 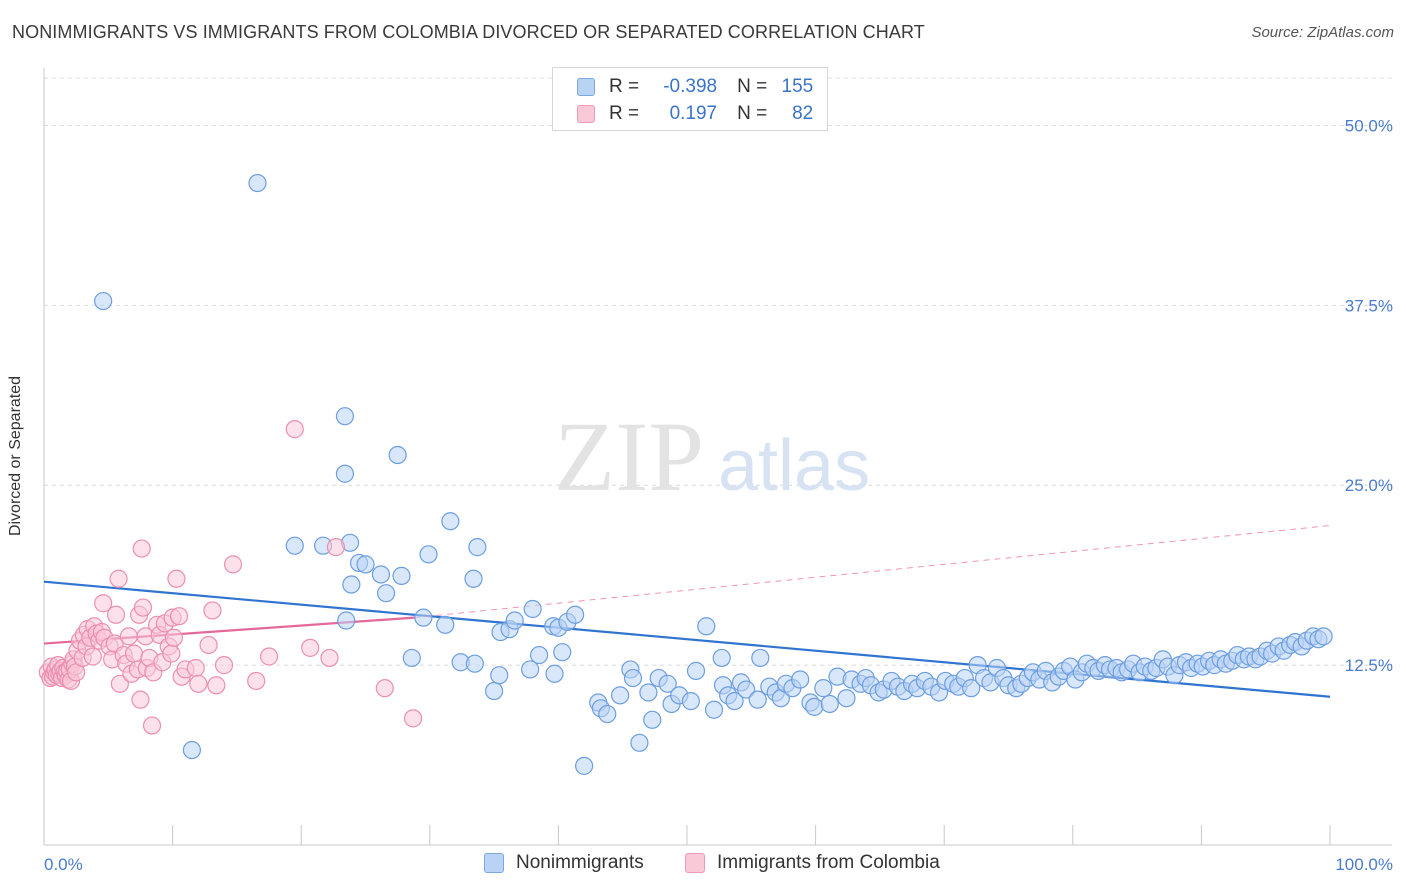 What do you see at coordinates (1369, 665) in the screenshot?
I see `y-tick-label: 12.5%` at bounding box center [1369, 665].